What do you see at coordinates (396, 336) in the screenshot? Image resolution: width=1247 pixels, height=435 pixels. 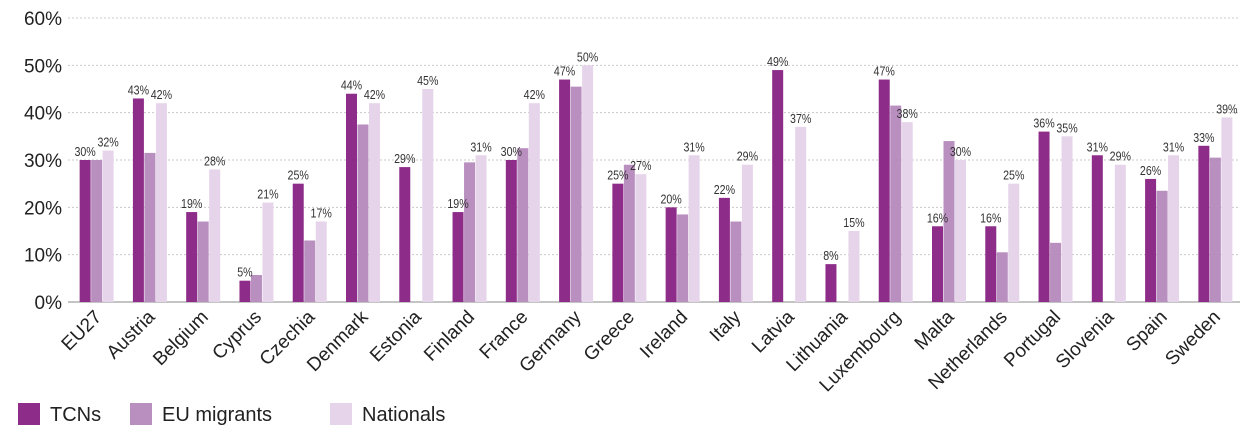 I see `x-tick-label: Estonia` at bounding box center [396, 336].